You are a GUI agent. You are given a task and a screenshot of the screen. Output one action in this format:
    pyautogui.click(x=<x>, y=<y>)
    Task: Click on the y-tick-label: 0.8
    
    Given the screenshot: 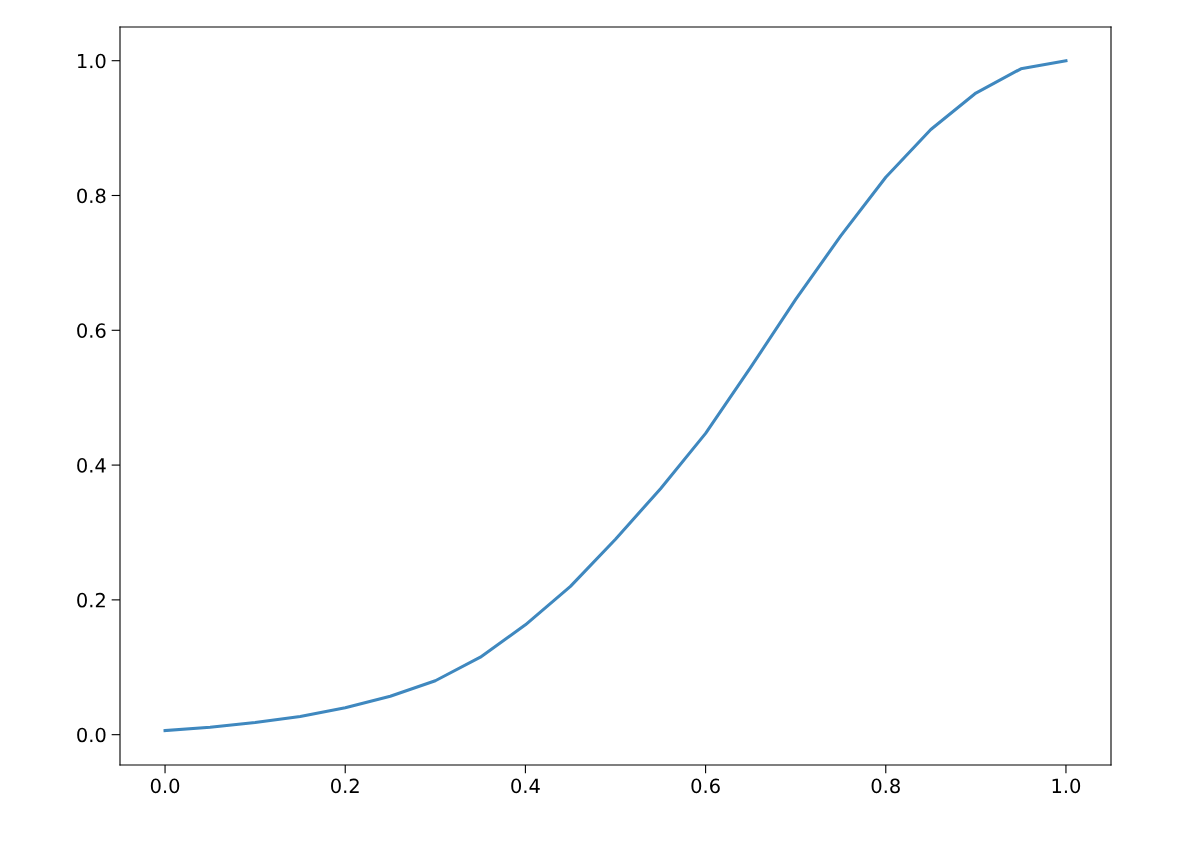 What is the action you would take?
    pyautogui.click(x=91, y=196)
    